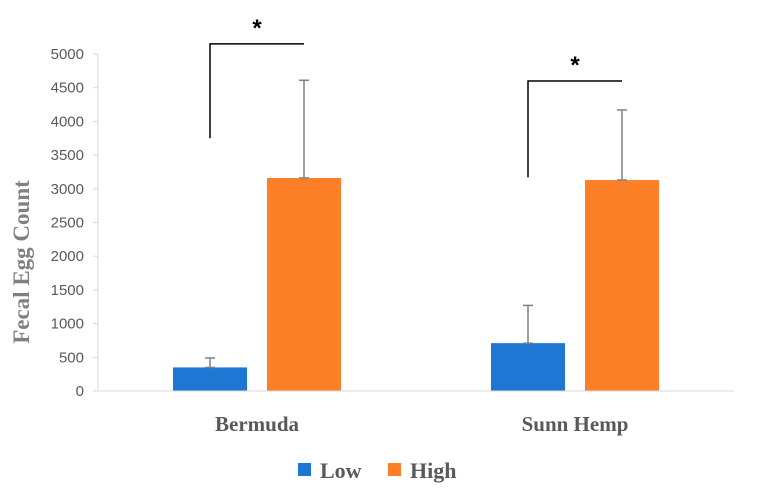  Describe the element at coordinates (421, 424) in the screenshot. I see `x-axis-category-labels: Bermuda Sunn Hemp` at that location.